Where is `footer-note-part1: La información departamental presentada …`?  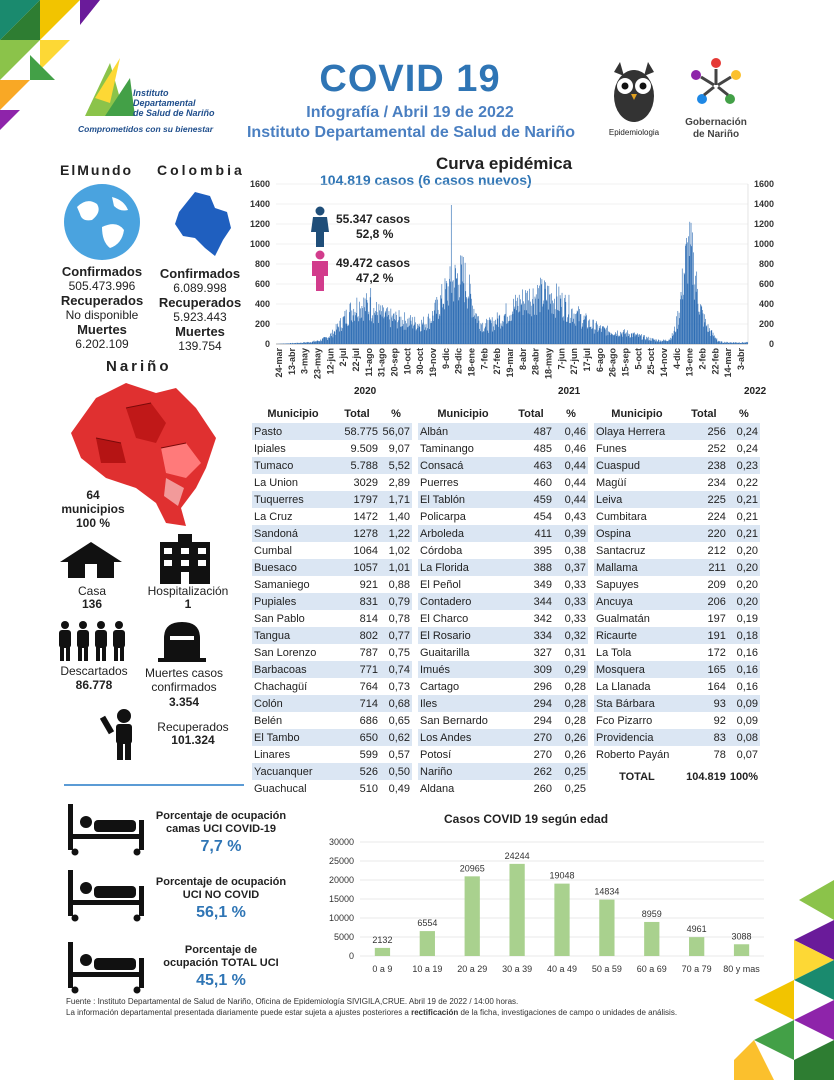
footer-note-part1: La información departamental presentada … is located at coordinates (239, 1012).